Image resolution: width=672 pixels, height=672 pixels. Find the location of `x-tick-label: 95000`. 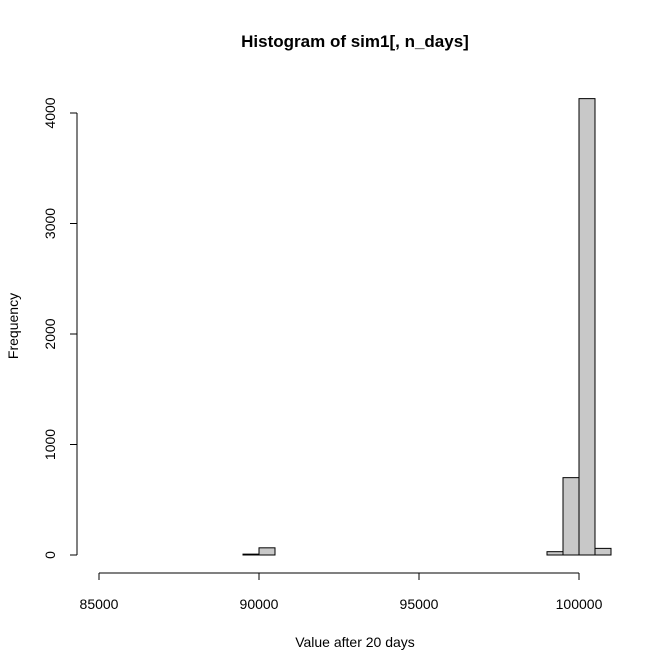

x-tick-label: 95000 is located at coordinates (419, 604).